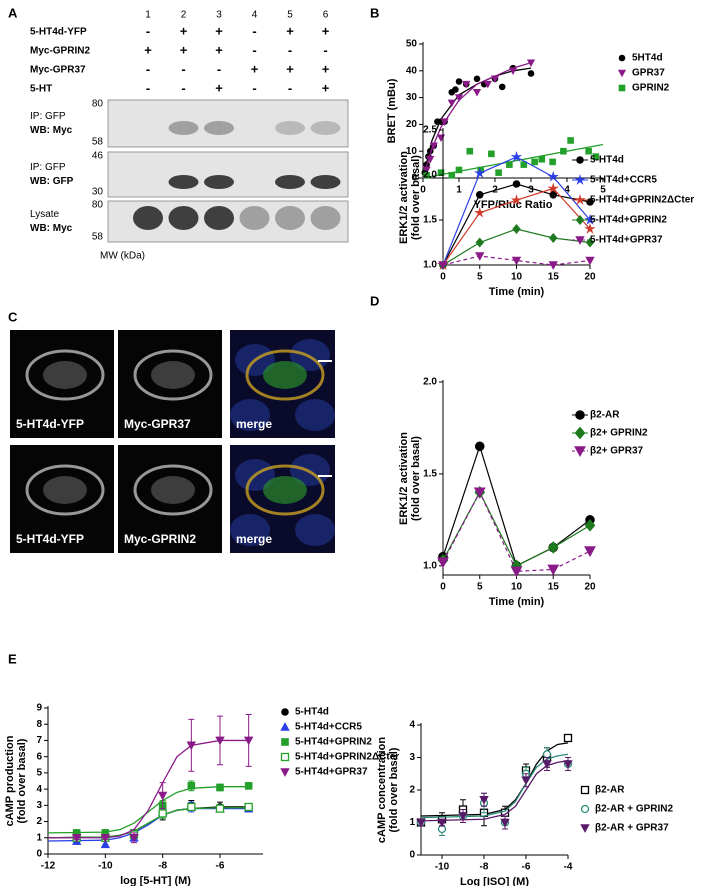 The width and height of the screenshot is (708, 886). What do you see at coordinates (255, 68) in the screenshot?
I see `condition-sign: +` at bounding box center [255, 68].